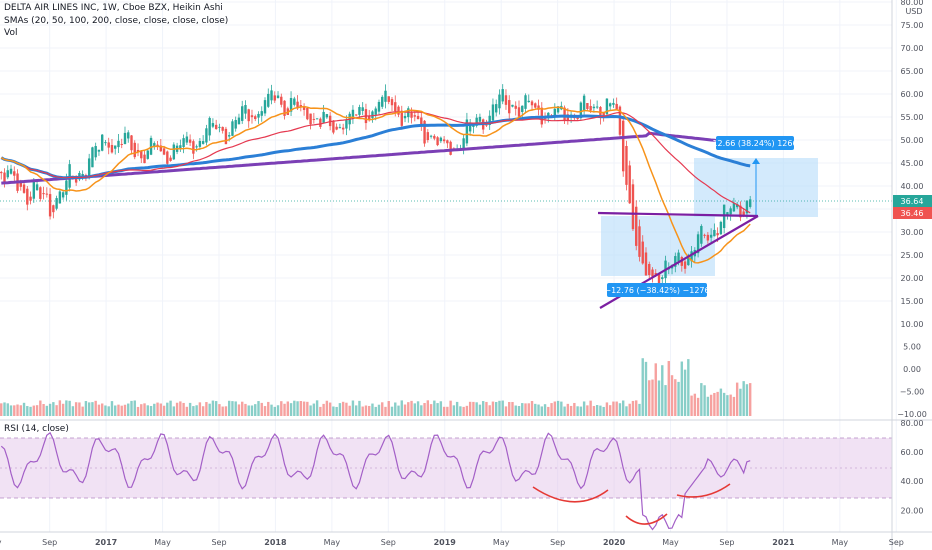 Image resolution: width=932 pixels, height=550 pixels. Describe the element at coordinates (913, 11) in the screenshot. I see `currency-label: USD` at that location.